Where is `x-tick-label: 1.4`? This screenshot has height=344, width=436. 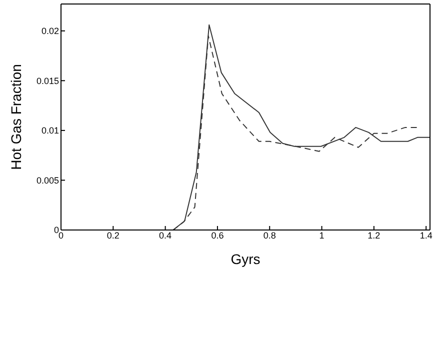
x-tick-label: 1.4 is located at coordinates (426, 235).